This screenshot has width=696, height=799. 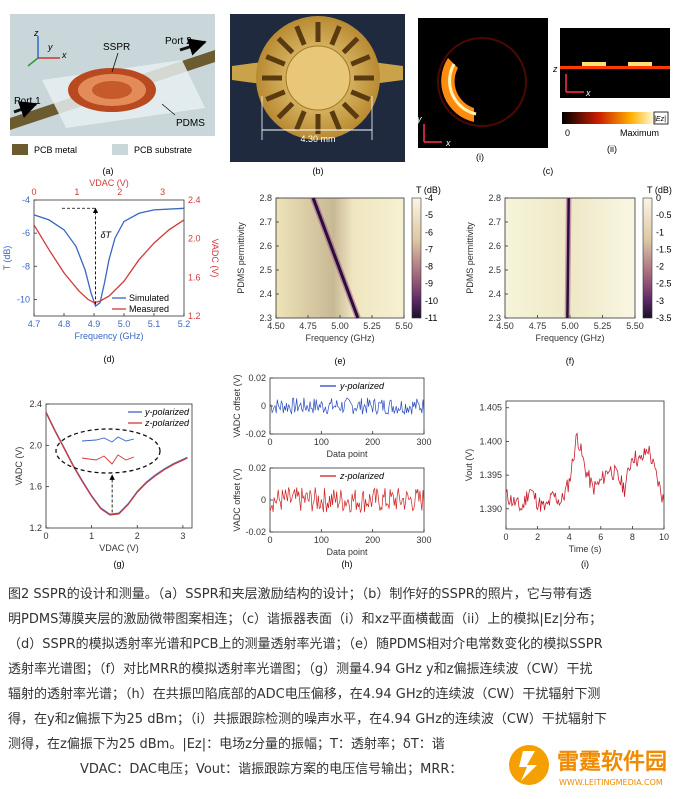 What do you see at coordinates (149, 309) in the screenshot?
I see `legend-label-measured: Measured` at bounding box center [149, 309].